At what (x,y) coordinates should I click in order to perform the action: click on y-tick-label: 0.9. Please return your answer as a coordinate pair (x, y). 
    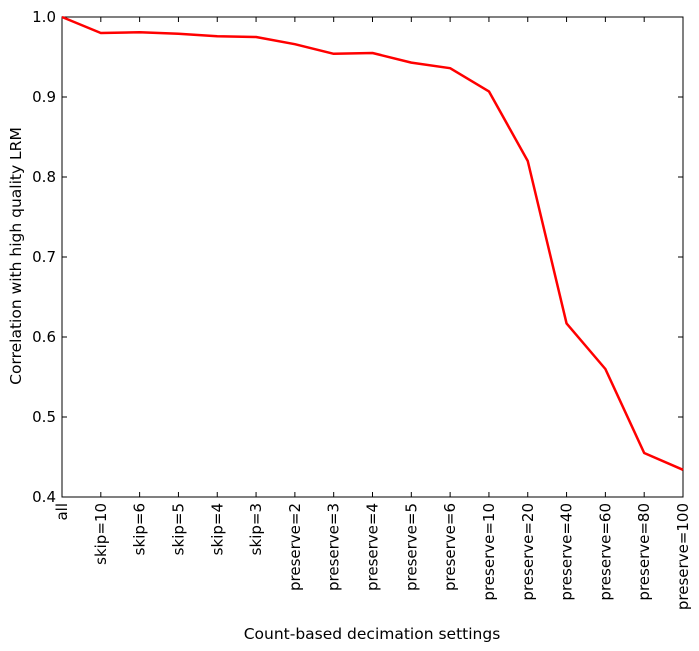
    Looking at the image, I should click on (44, 97).